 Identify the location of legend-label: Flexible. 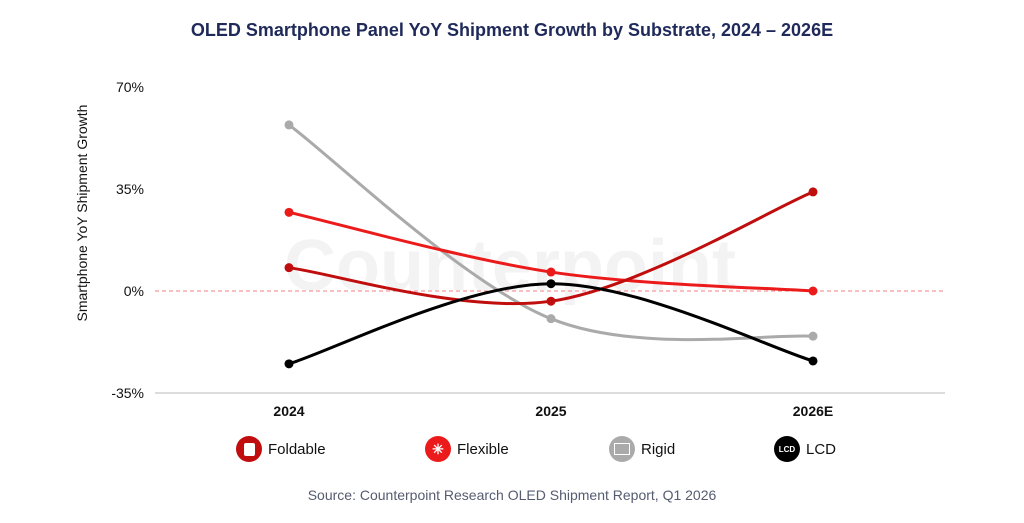
(483, 449).